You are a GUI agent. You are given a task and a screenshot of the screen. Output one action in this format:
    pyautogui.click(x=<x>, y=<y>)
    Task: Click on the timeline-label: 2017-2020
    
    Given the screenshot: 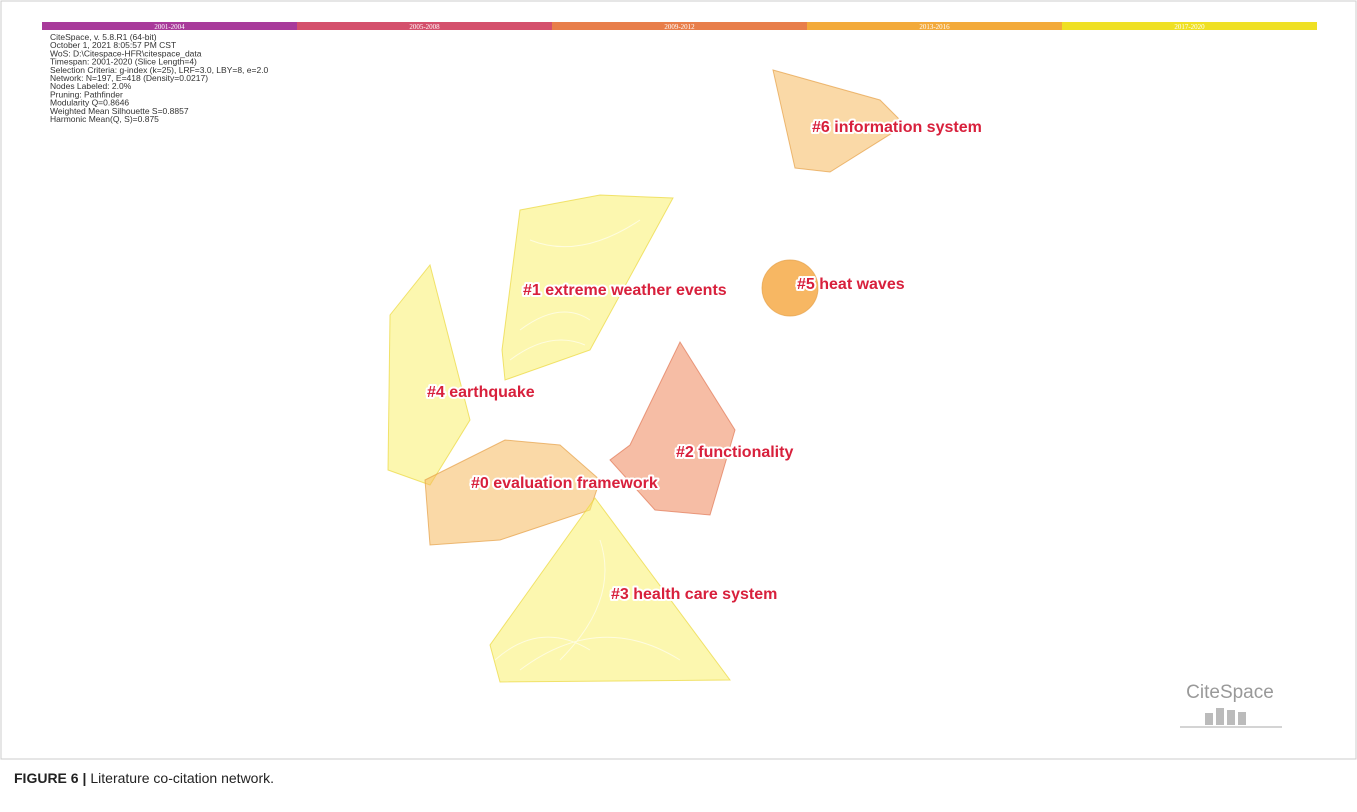 What is the action you would take?
    pyautogui.click(x=1189, y=27)
    